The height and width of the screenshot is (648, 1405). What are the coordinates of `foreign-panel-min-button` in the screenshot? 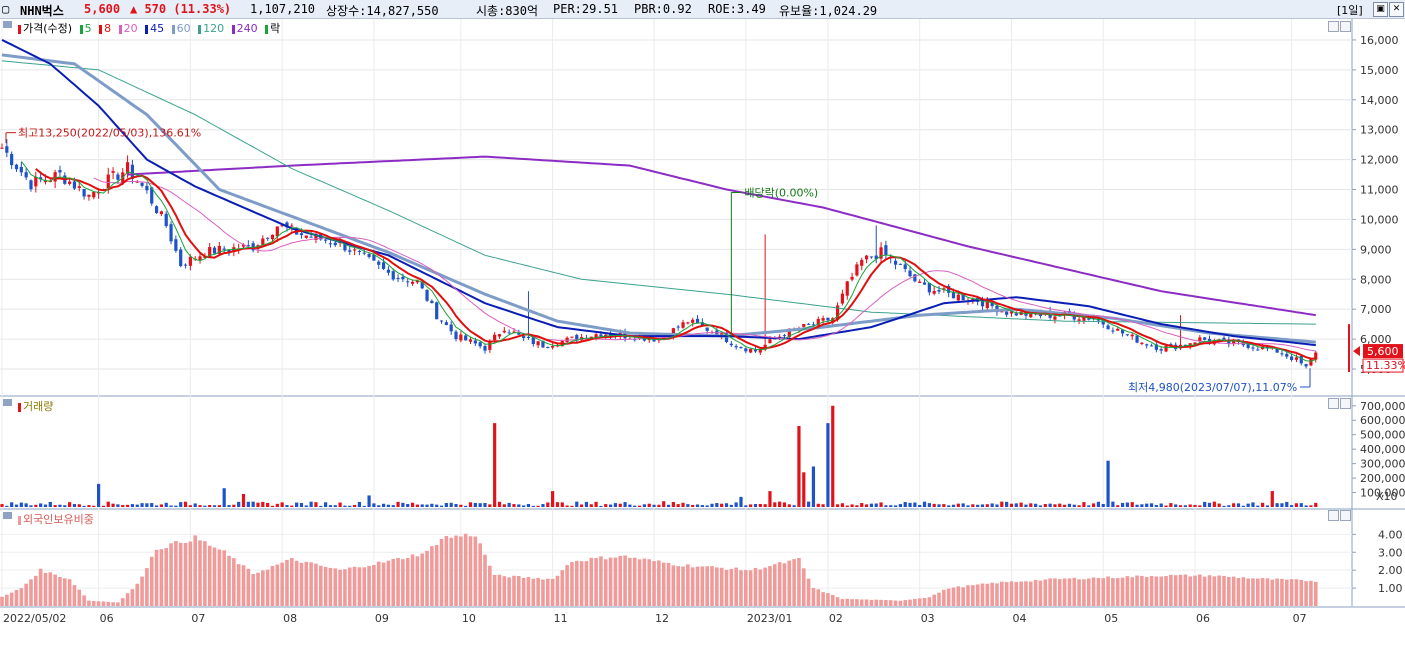 It's located at (1333, 515).